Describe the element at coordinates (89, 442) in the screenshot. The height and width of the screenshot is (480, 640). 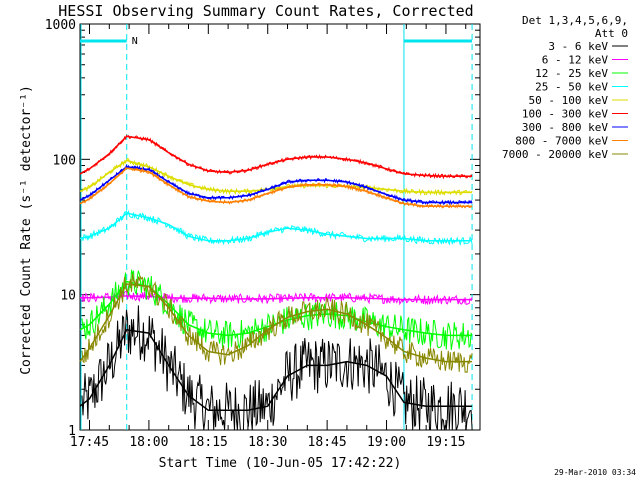
I see `x-tick-label: 17:45` at that location.